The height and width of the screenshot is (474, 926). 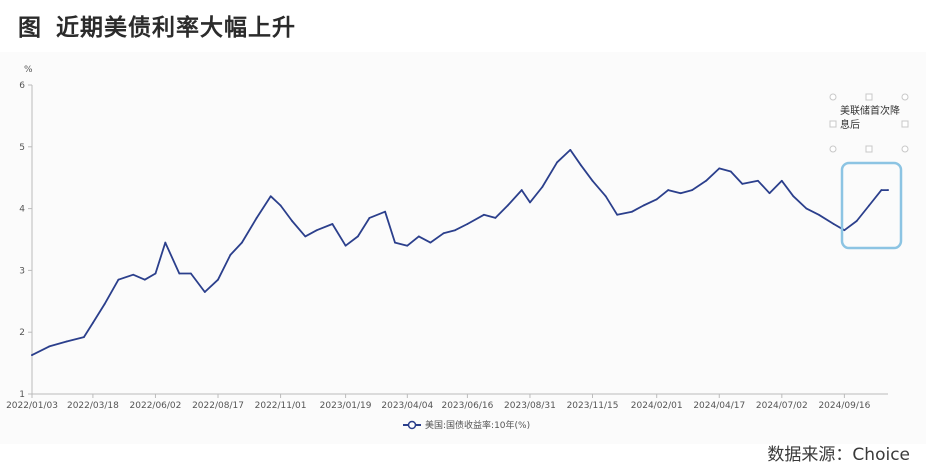 I want to click on x-tick-label: 2023/11/15, so click(x=593, y=406).